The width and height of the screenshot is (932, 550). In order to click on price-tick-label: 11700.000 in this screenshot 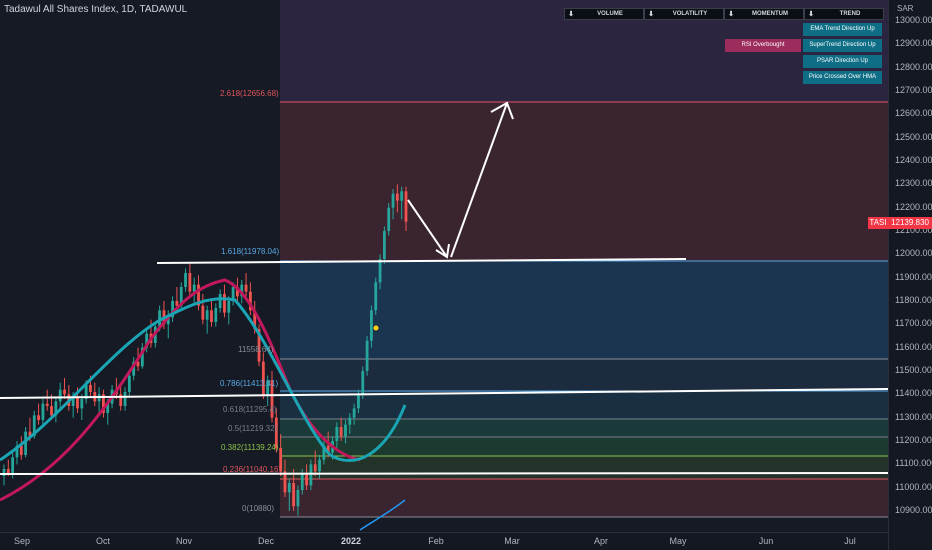, I will do `click(913, 323)`.